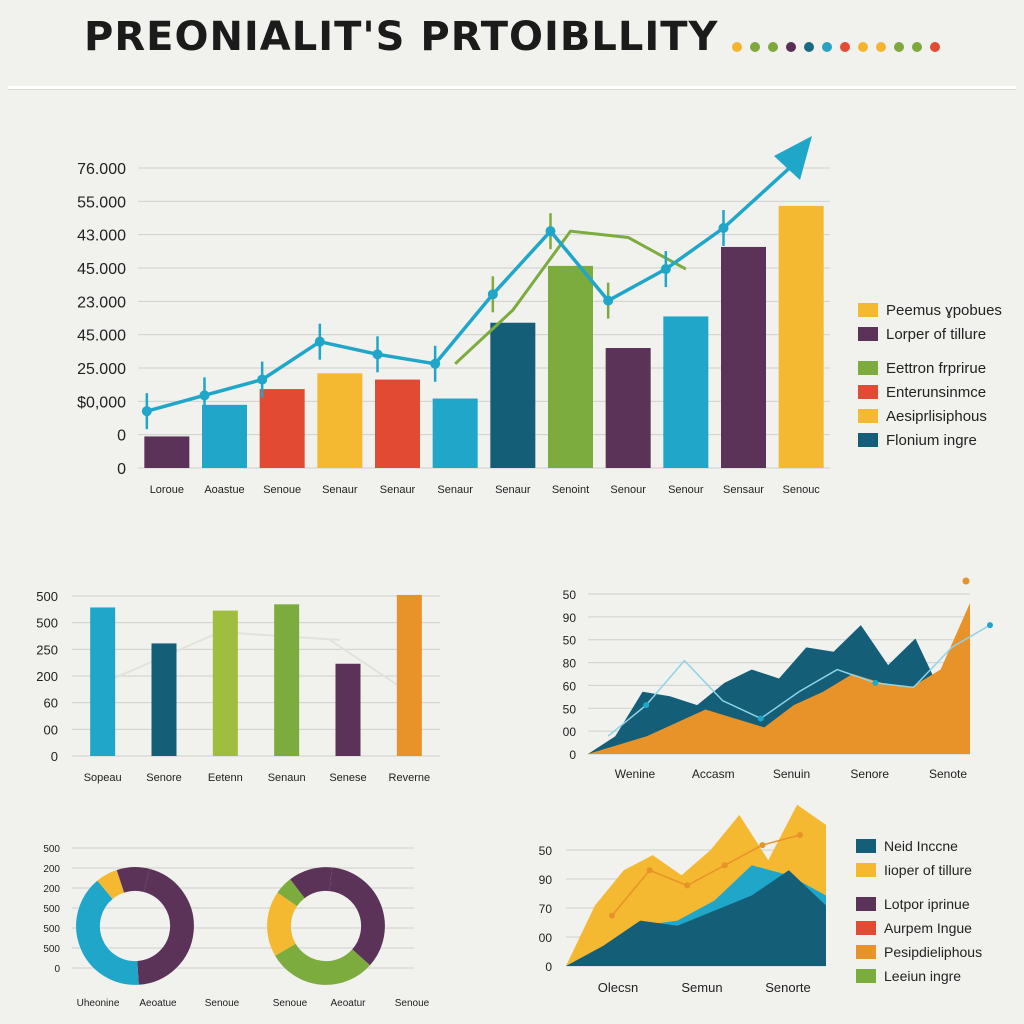 This screenshot has width=1024, height=1024. What do you see at coordinates (401, 37) in the screenshot?
I see `page-title: PREONIALIT'S PRTOIBLLITY` at bounding box center [401, 37].